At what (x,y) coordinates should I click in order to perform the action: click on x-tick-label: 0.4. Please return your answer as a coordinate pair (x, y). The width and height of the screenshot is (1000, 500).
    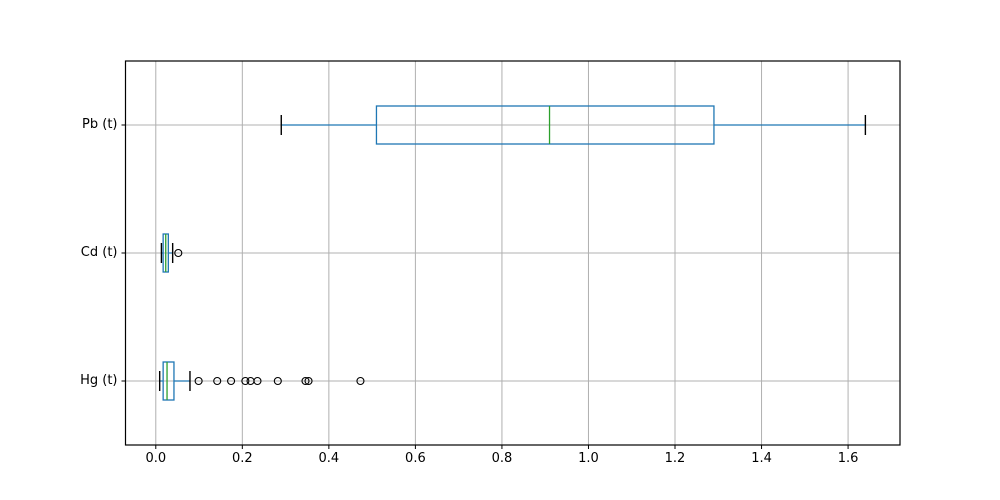
    Looking at the image, I should click on (329, 458).